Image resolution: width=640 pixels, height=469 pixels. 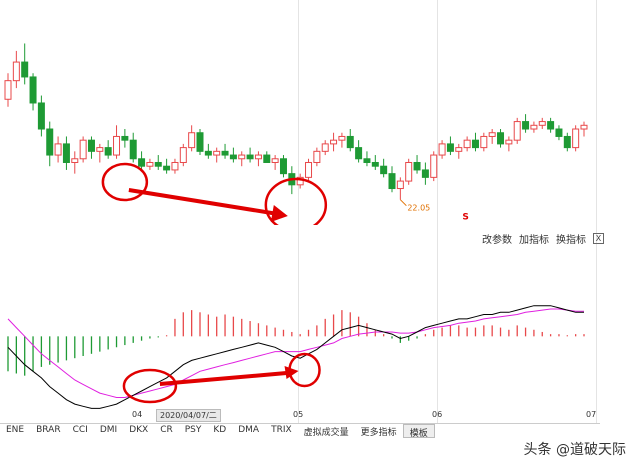 I want to click on add-indicator-button: 加指标, so click(x=534, y=240).